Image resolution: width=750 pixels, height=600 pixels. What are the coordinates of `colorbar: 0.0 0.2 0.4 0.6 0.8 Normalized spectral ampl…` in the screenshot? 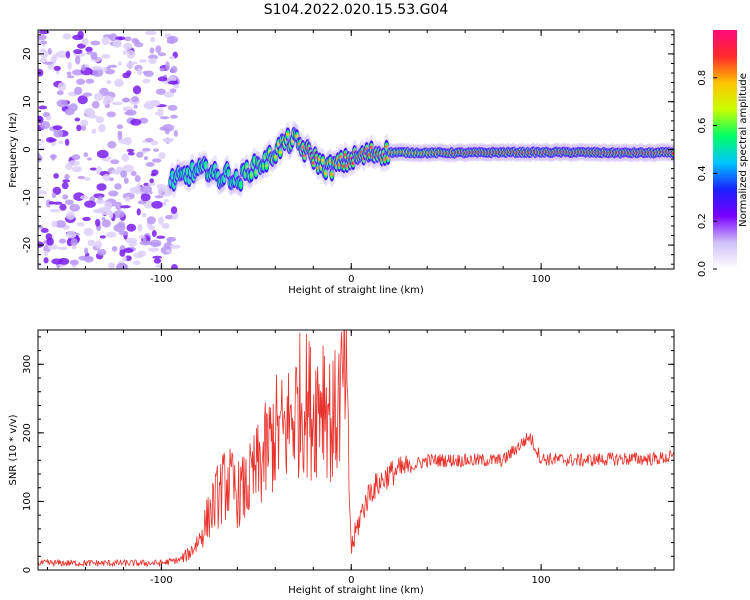 It's located at (723, 153).